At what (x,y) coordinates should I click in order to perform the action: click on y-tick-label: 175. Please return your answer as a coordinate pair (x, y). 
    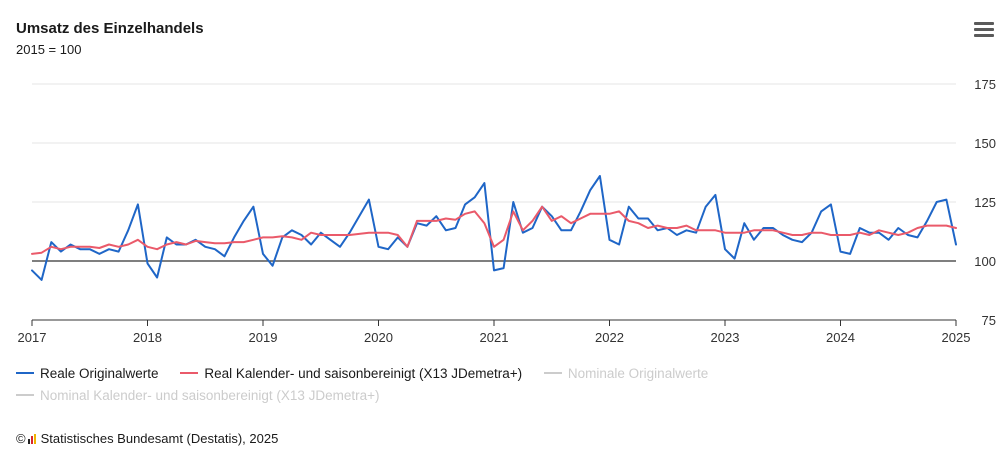
    Looking at the image, I should click on (985, 84).